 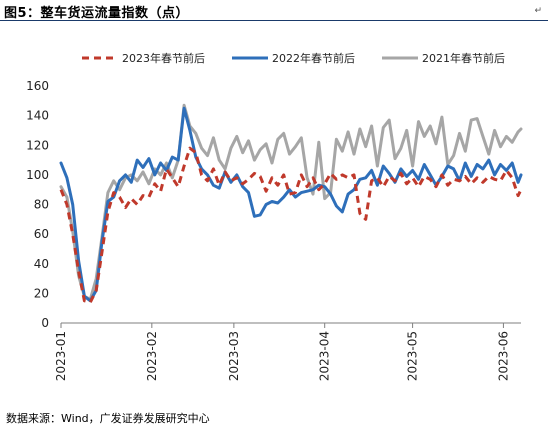 I want to click on y-tick-label: 80, so click(x=41, y=205).